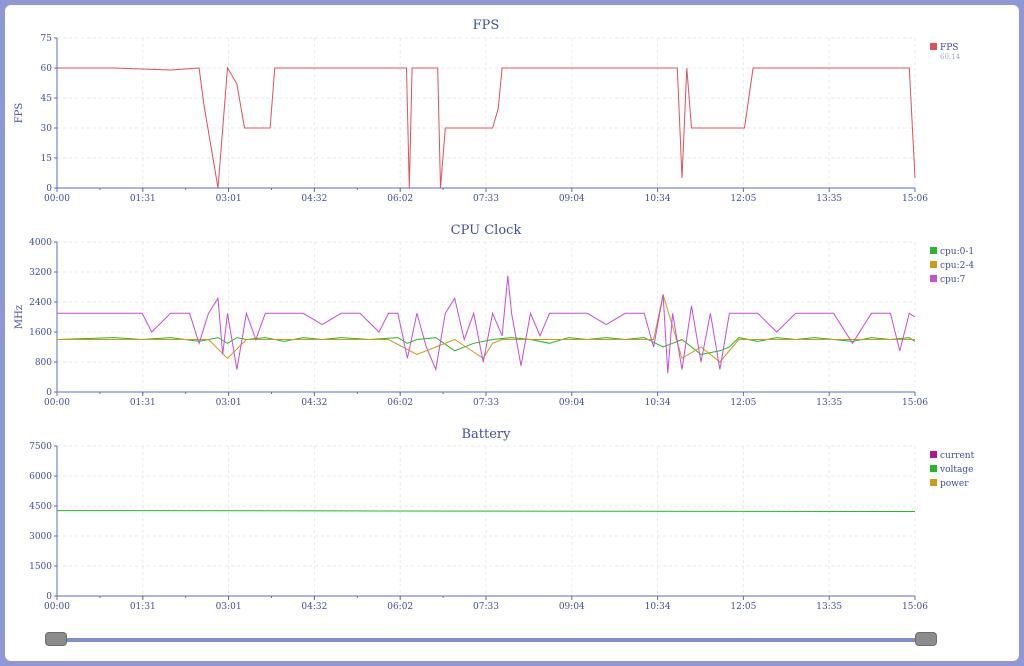 Image resolution: width=1024 pixels, height=666 pixels. What do you see at coordinates (933, 482) in the screenshot?
I see `battery-legend-power-swatch` at bounding box center [933, 482].